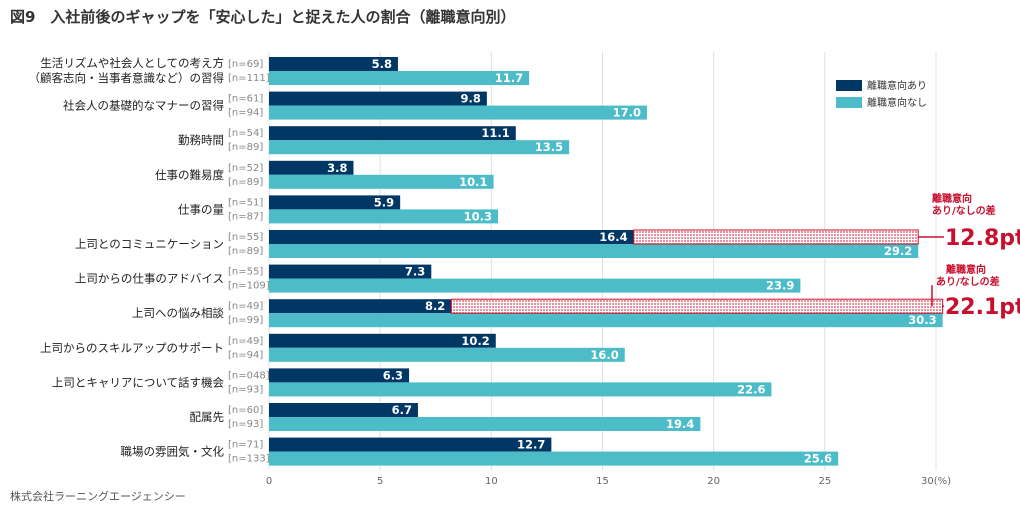  What do you see at coordinates (380, 481) in the screenshot?
I see `x-tick-label: 5` at bounding box center [380, 481].